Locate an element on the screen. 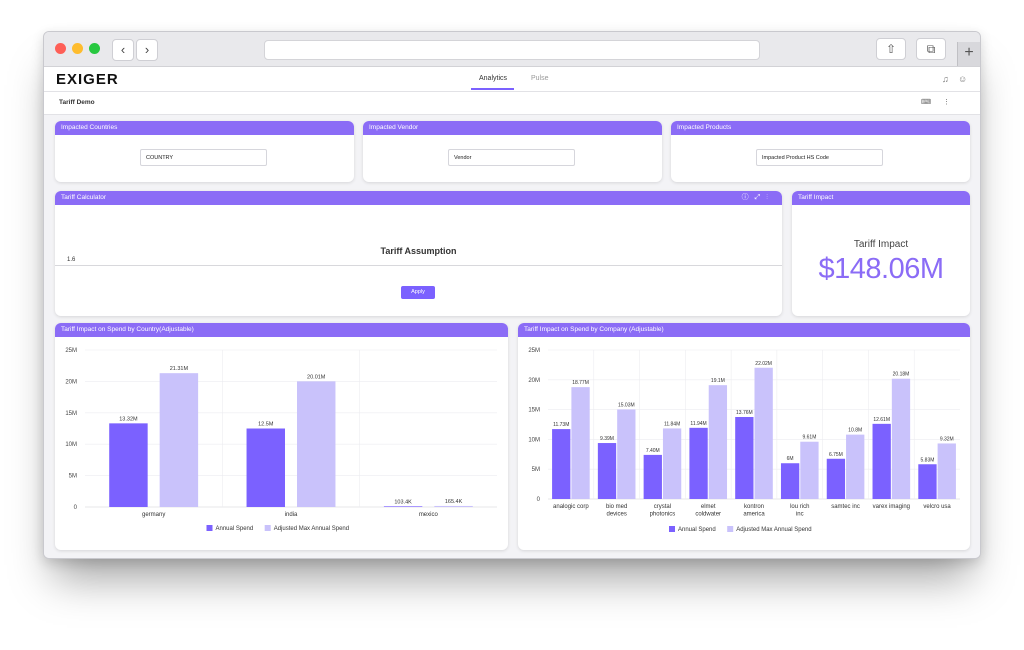  data-label: 20.18M is located at coordinates (901, 375).